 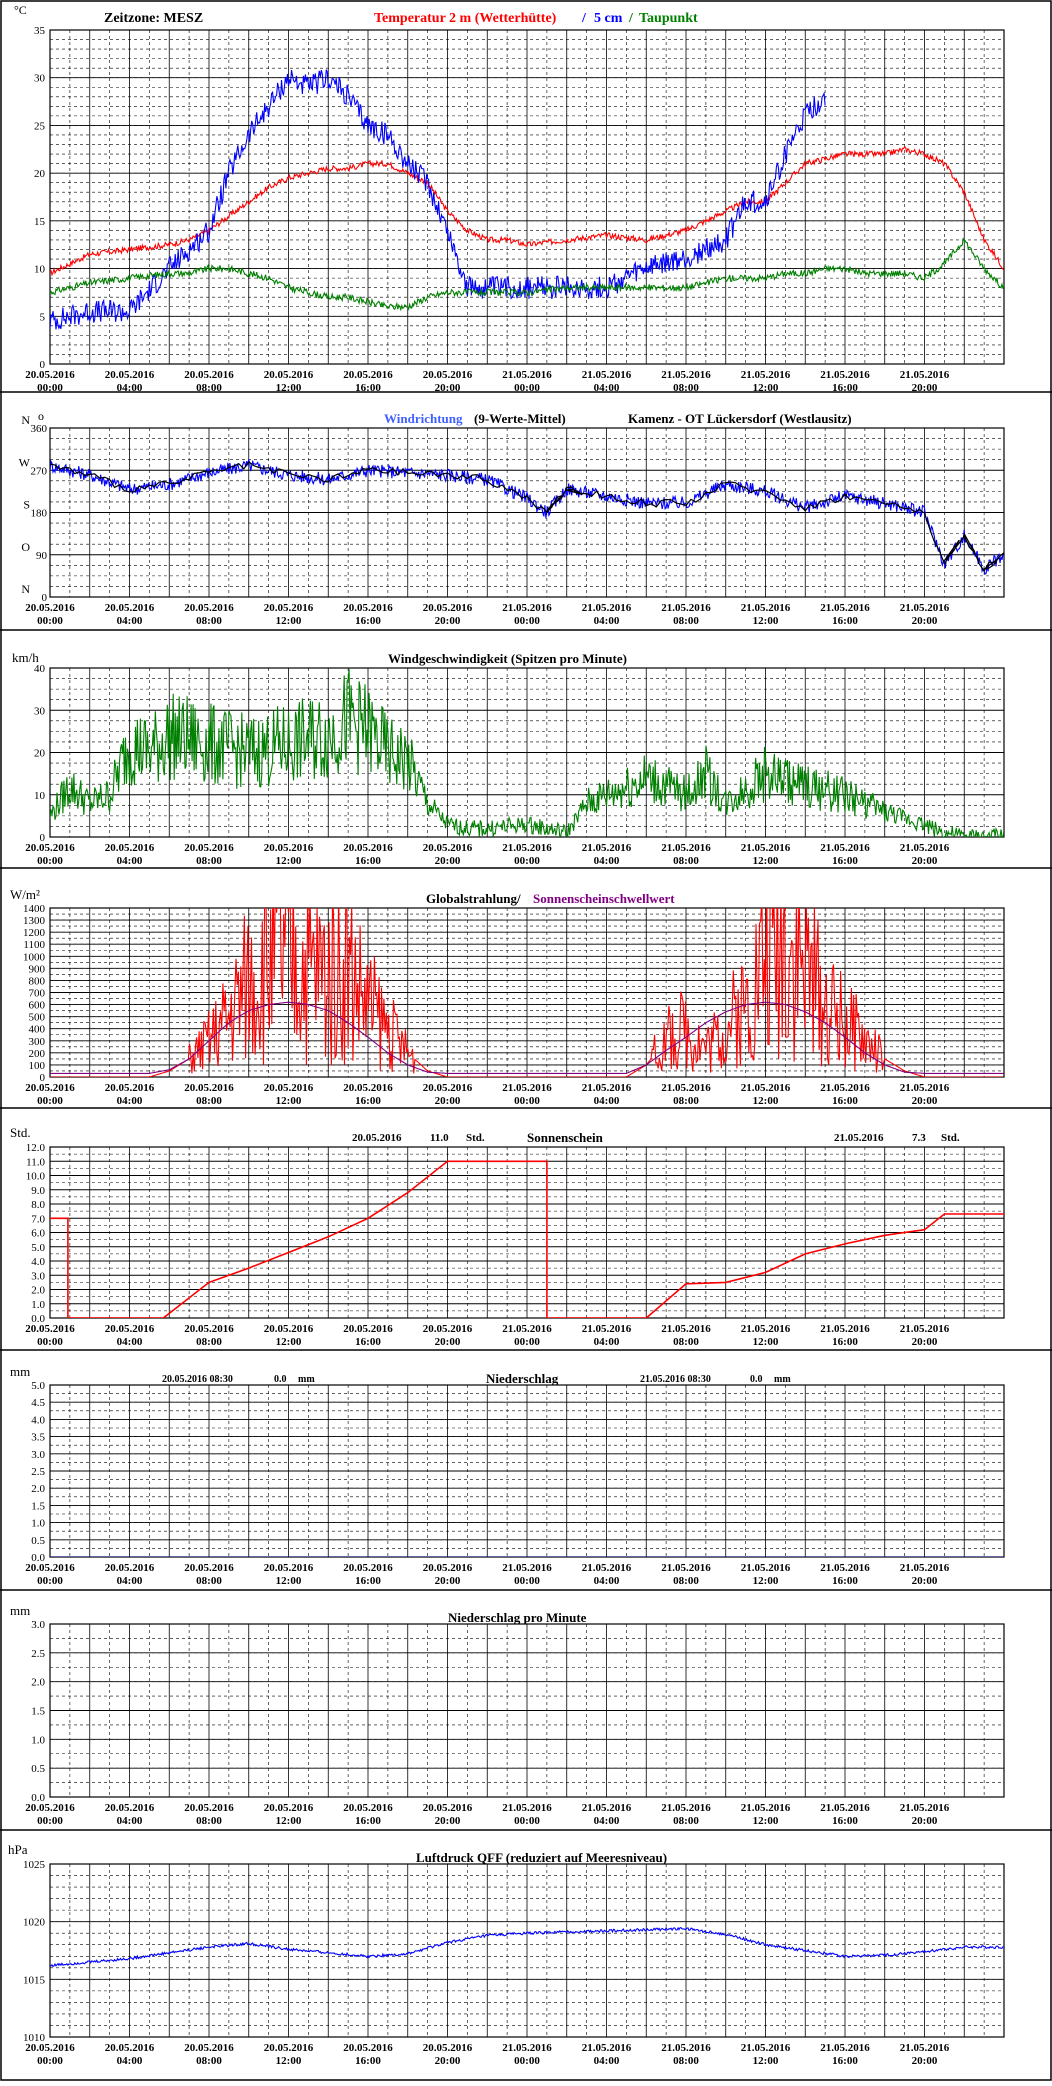 What do you see at coordinates (845, 1808) in the screenshot?
I see `rainmin-xtick-date: 21.05.2016` at bounding box center [845, 1808].